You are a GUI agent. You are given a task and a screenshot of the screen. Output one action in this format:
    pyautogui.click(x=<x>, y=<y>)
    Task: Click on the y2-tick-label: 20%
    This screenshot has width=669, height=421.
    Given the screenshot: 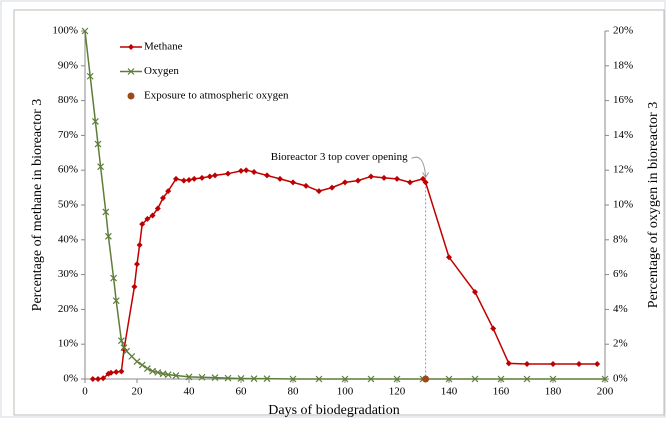 What is the action you would take?
    pyautogui.click(x=623, y=31)
    